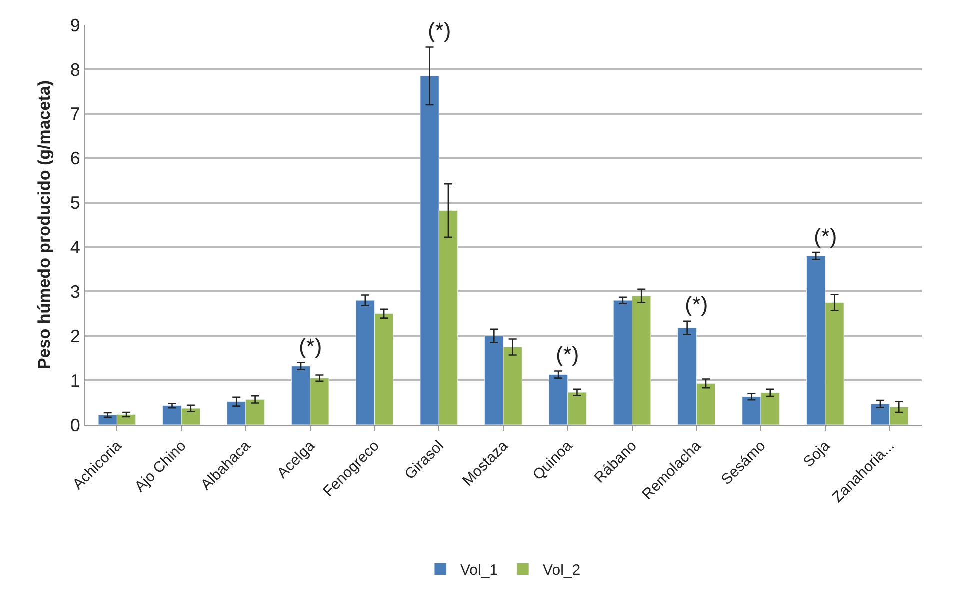  Describe the element at coordinates (75, 25) in the screenshot. I see `y-tick-label: 9` at that location.